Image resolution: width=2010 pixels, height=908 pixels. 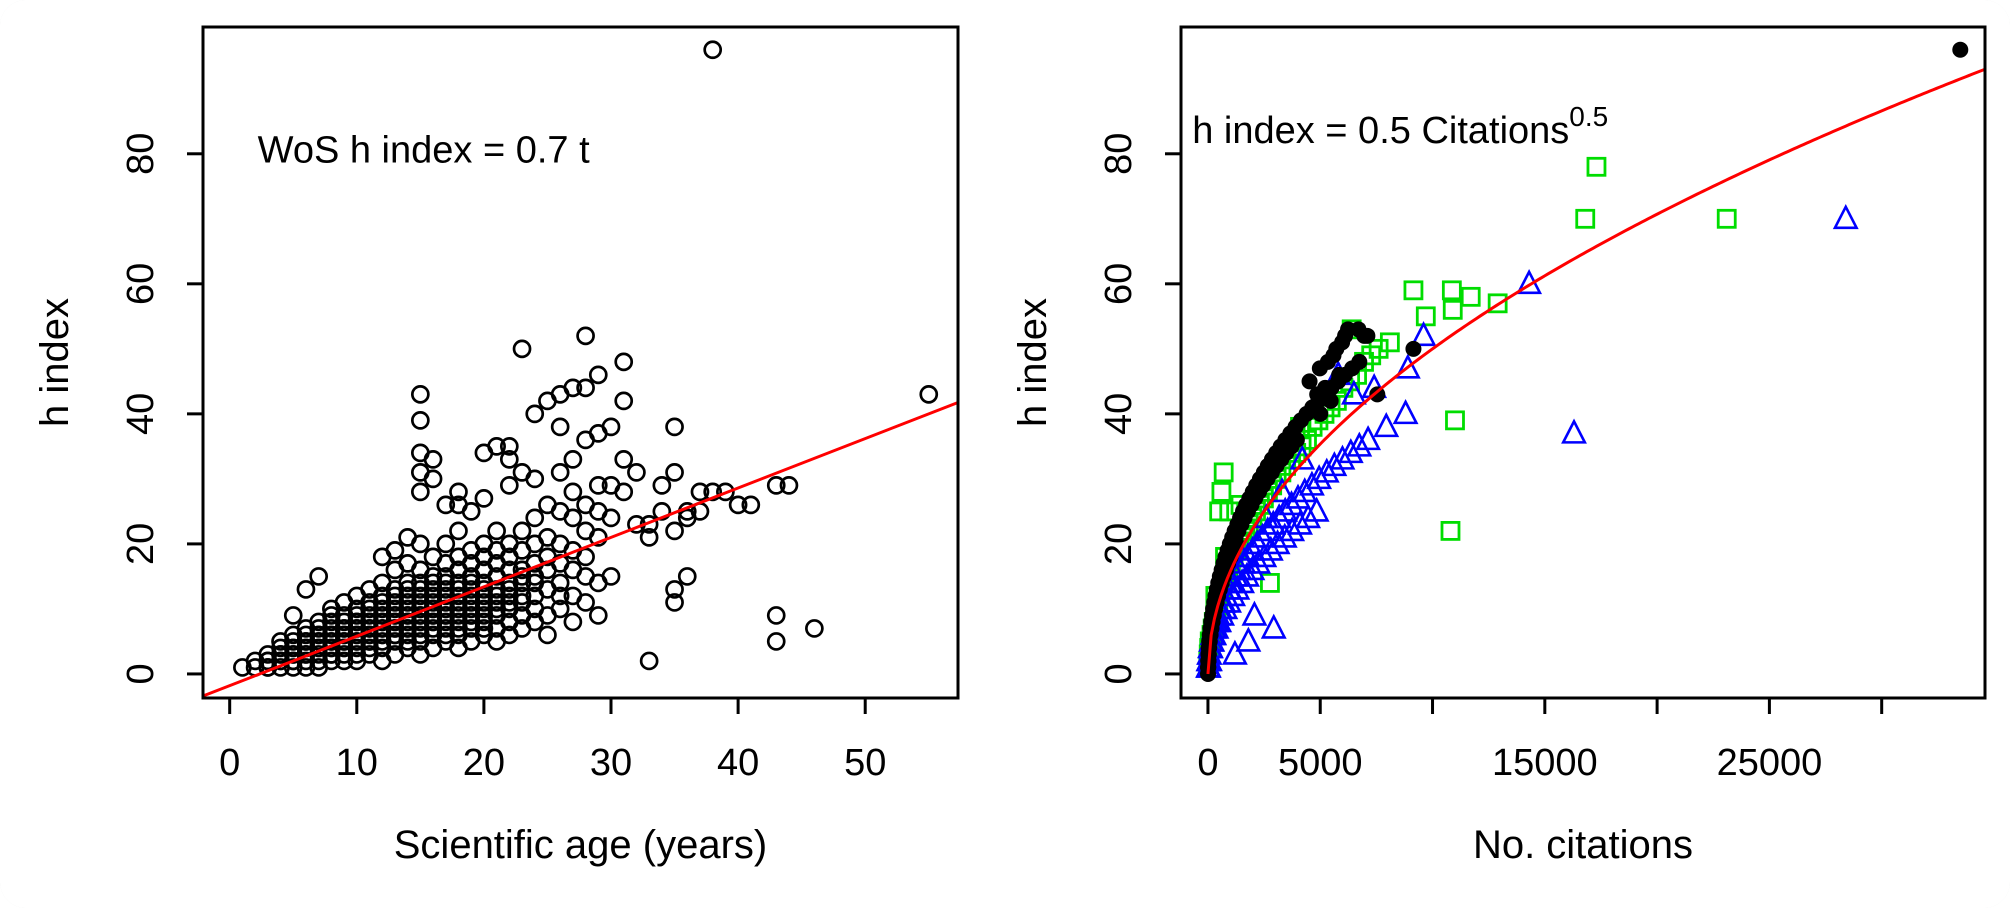 What do you see at coordinates (229, 763) in the screenshot?
I see `x-axis-tick-label: 0` at bounding box center [229, 763].